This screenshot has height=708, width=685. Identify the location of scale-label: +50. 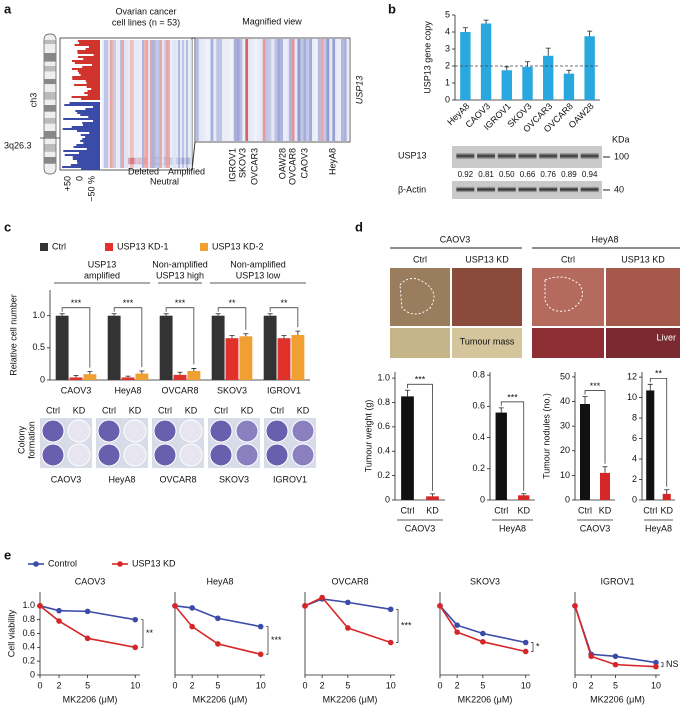
(67, 183).